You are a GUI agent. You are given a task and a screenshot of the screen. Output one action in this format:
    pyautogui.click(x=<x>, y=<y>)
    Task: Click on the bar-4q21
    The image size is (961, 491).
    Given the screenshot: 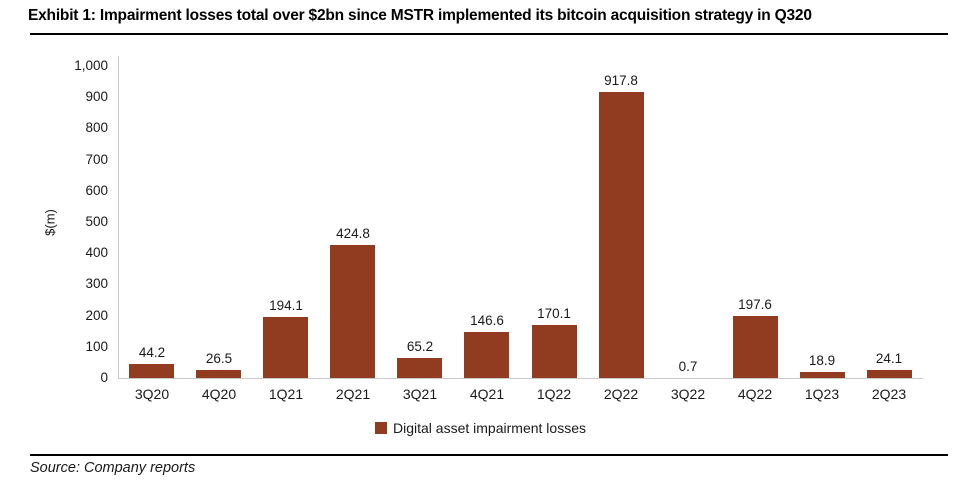 What is the action you would take?
    pyautogui.click(x=486, y=355)
    